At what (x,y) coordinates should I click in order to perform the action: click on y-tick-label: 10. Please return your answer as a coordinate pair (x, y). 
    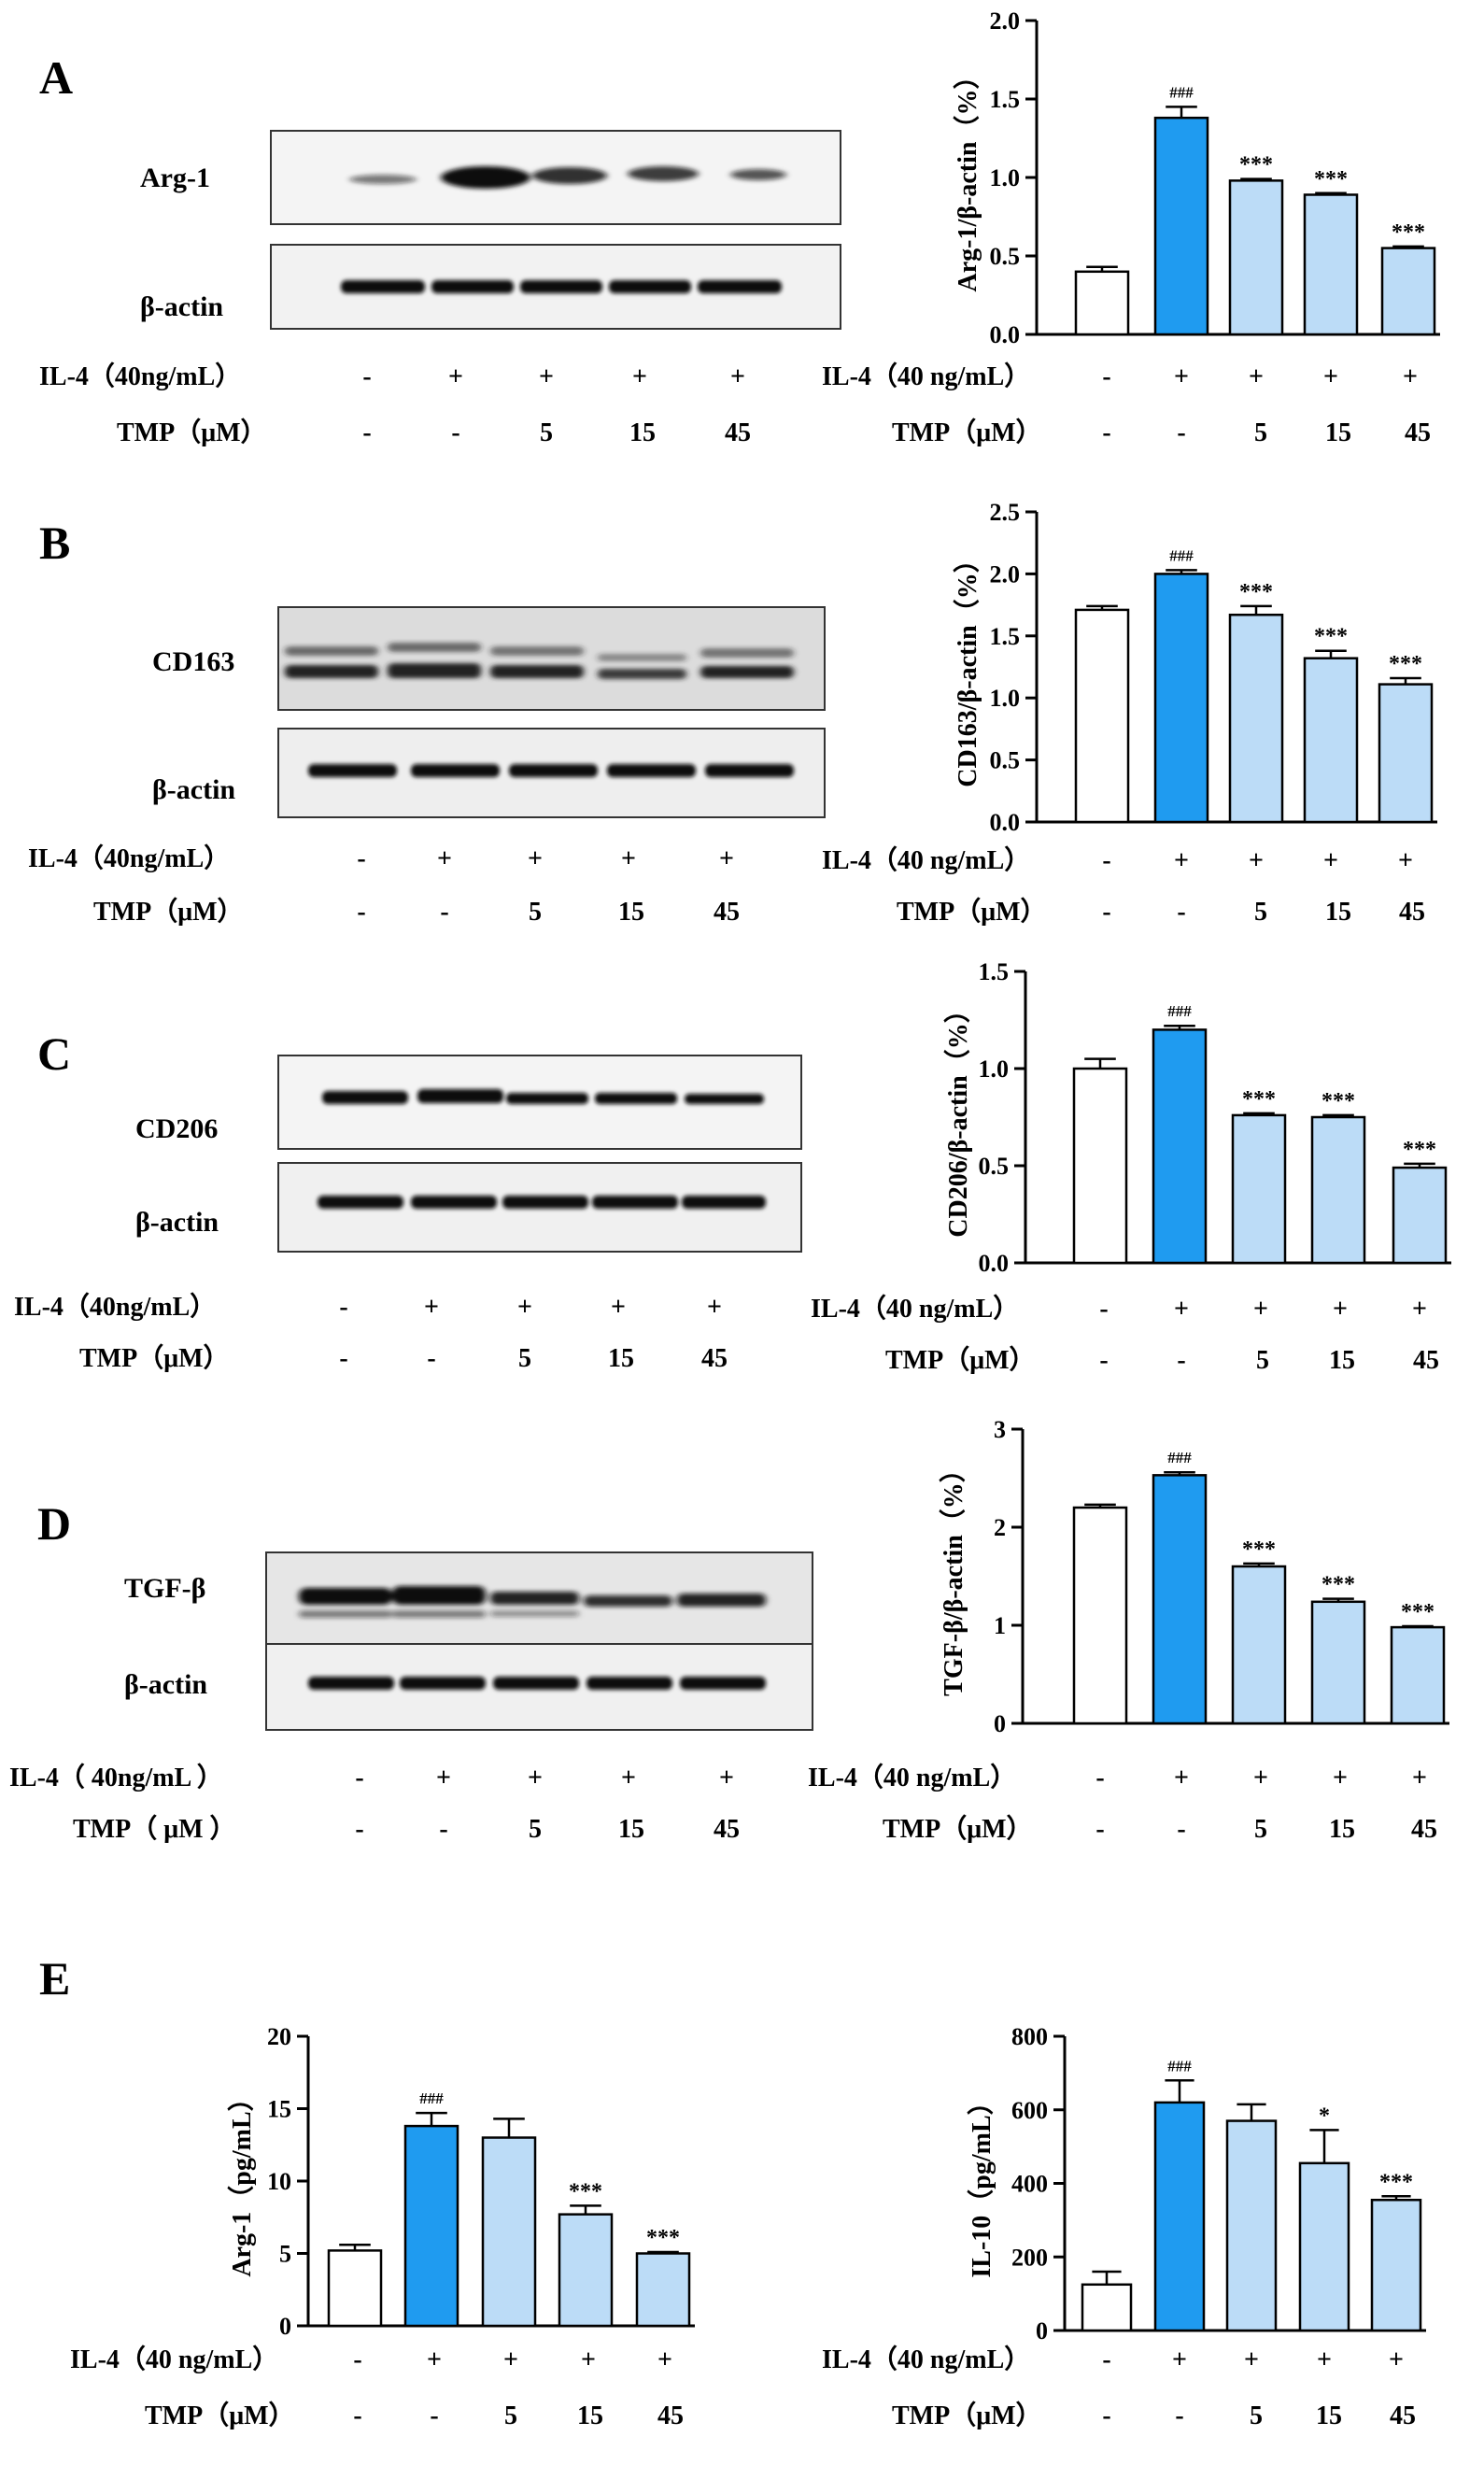
    Looking at the image, I should click on (279, 2181).